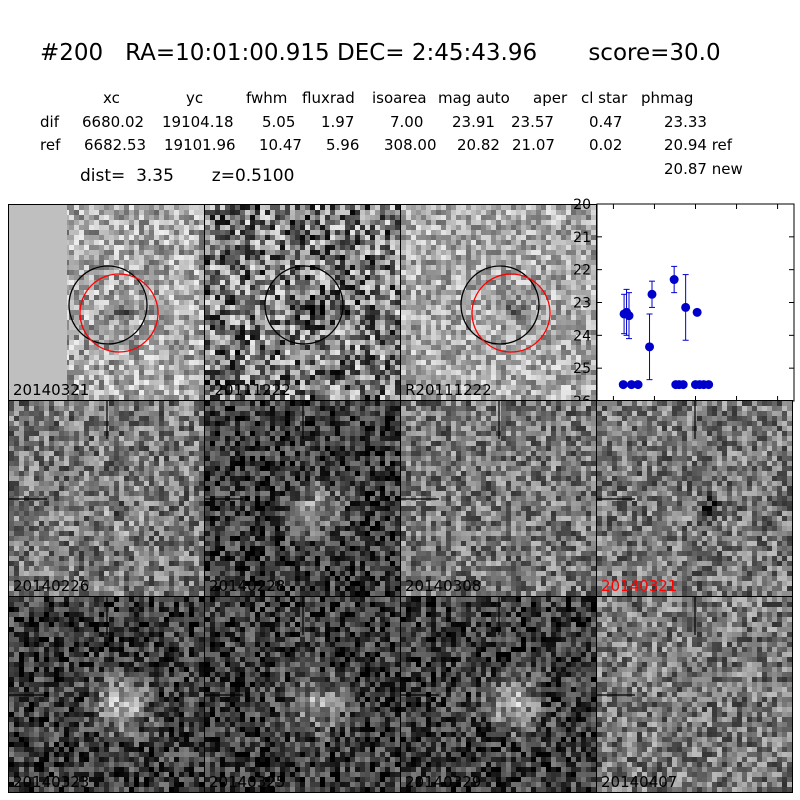  Describe the element at coordinates (606, 145) in the screenshot. I see `ref-cl-star: 0.02` at that location.